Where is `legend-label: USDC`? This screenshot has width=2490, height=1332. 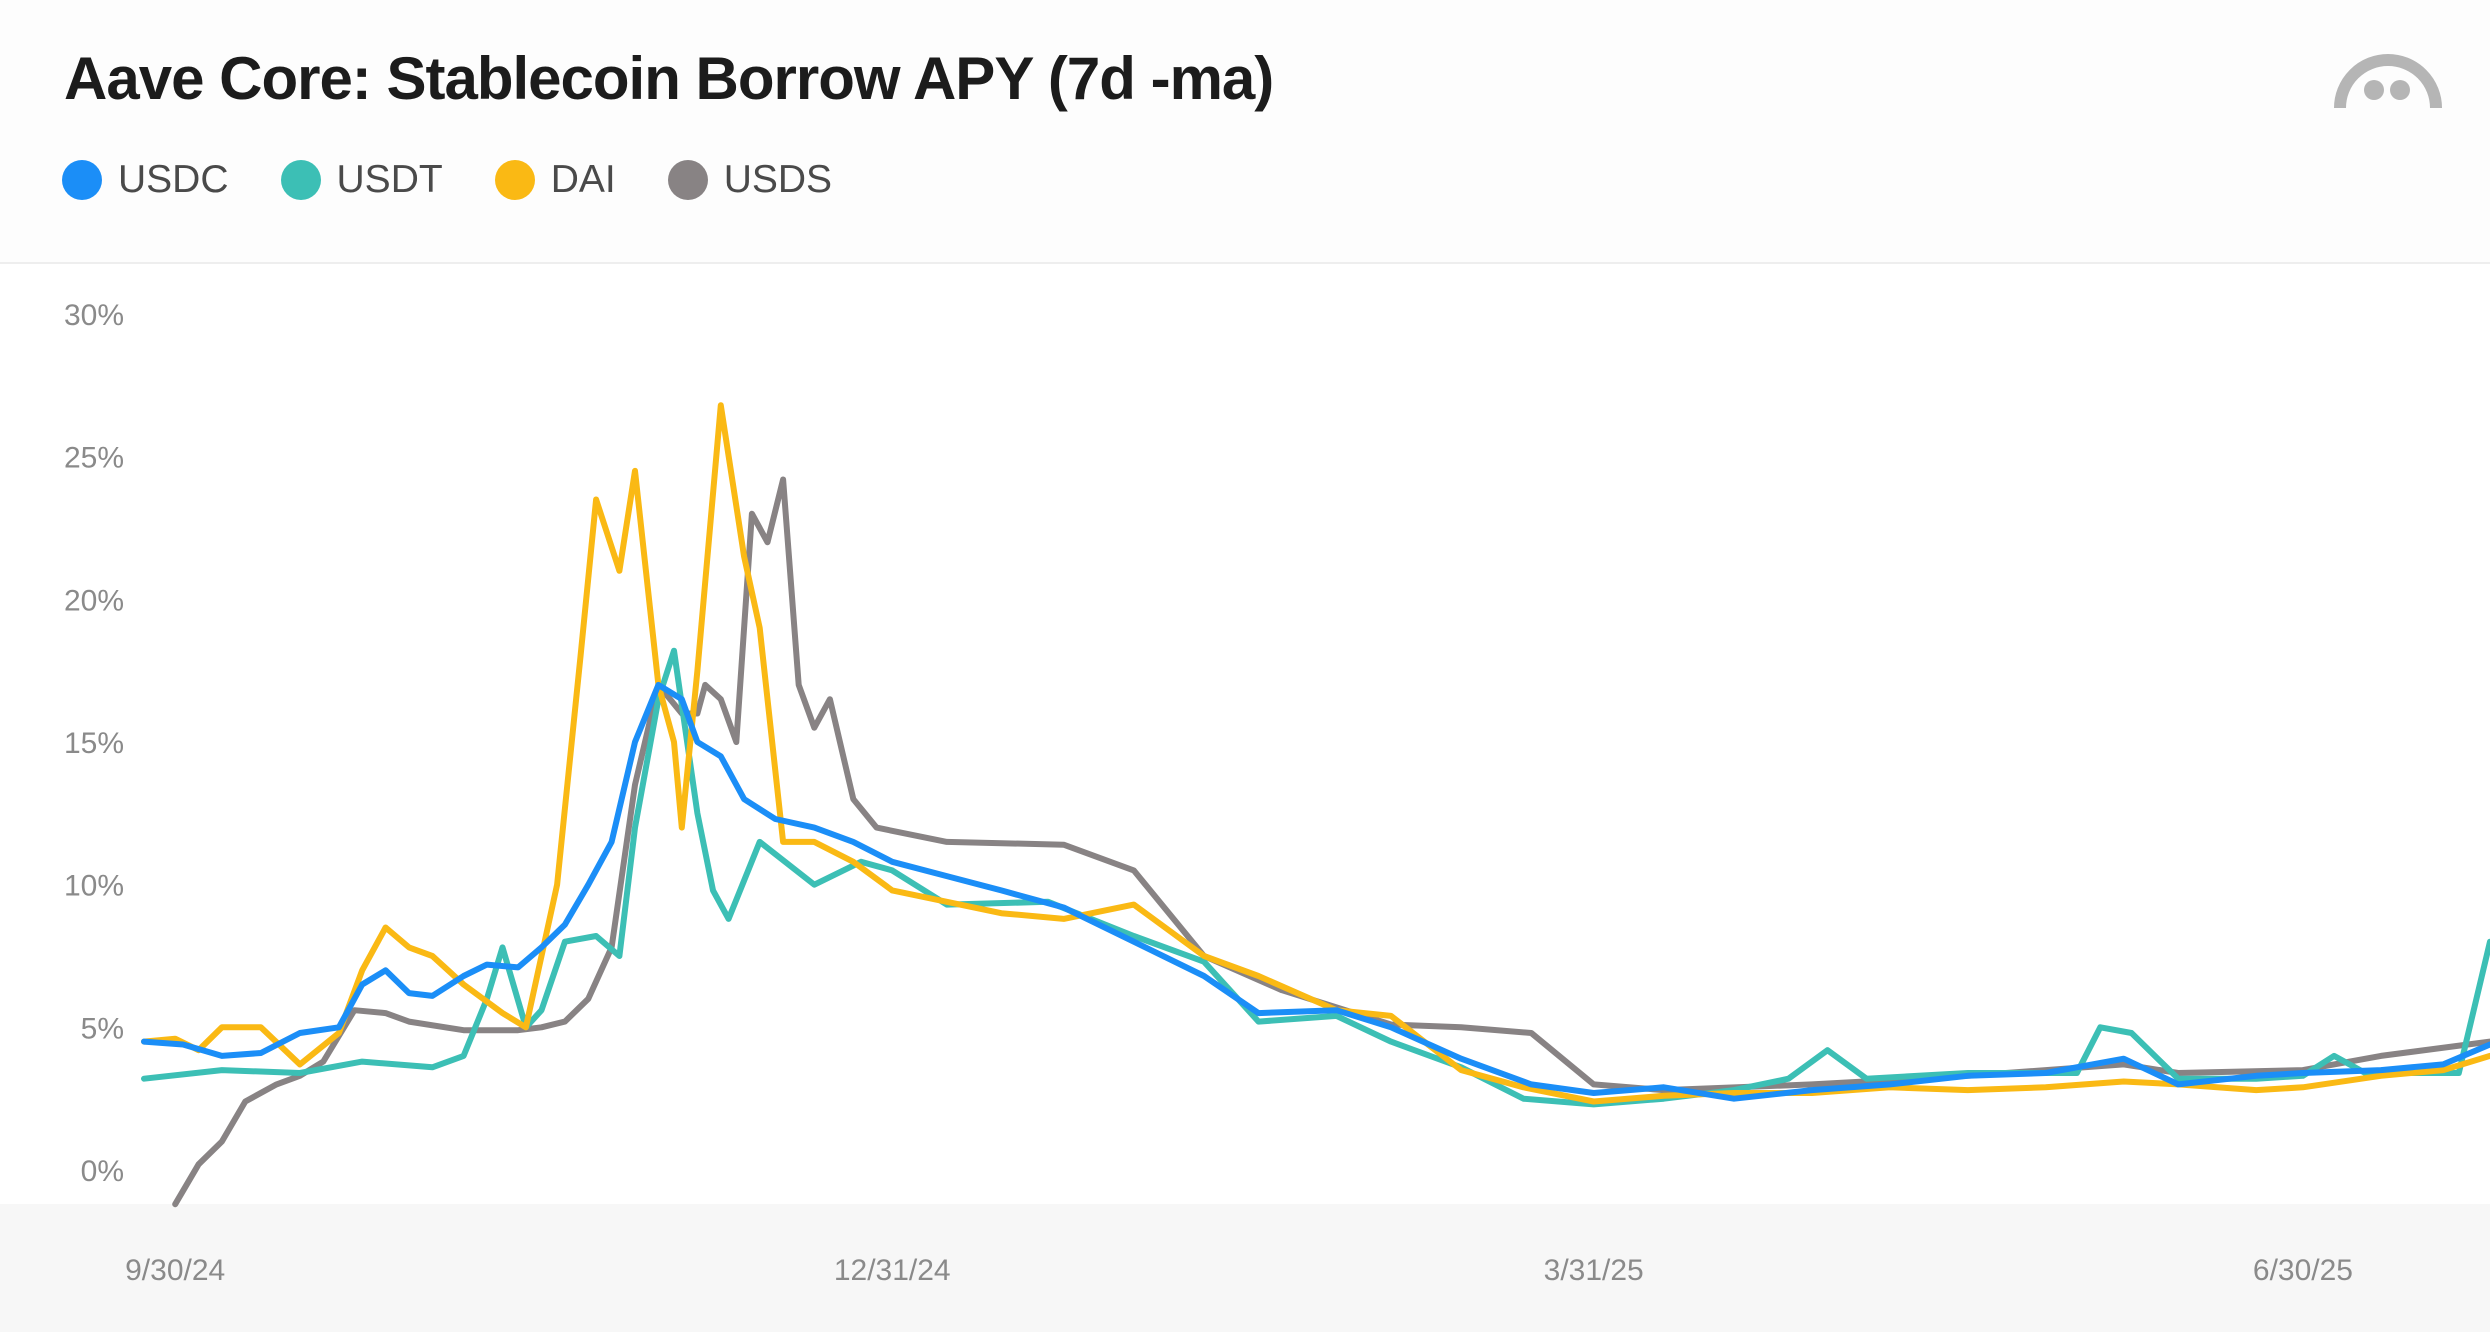
legend-label: USDC is located at coordinates (173, 179).